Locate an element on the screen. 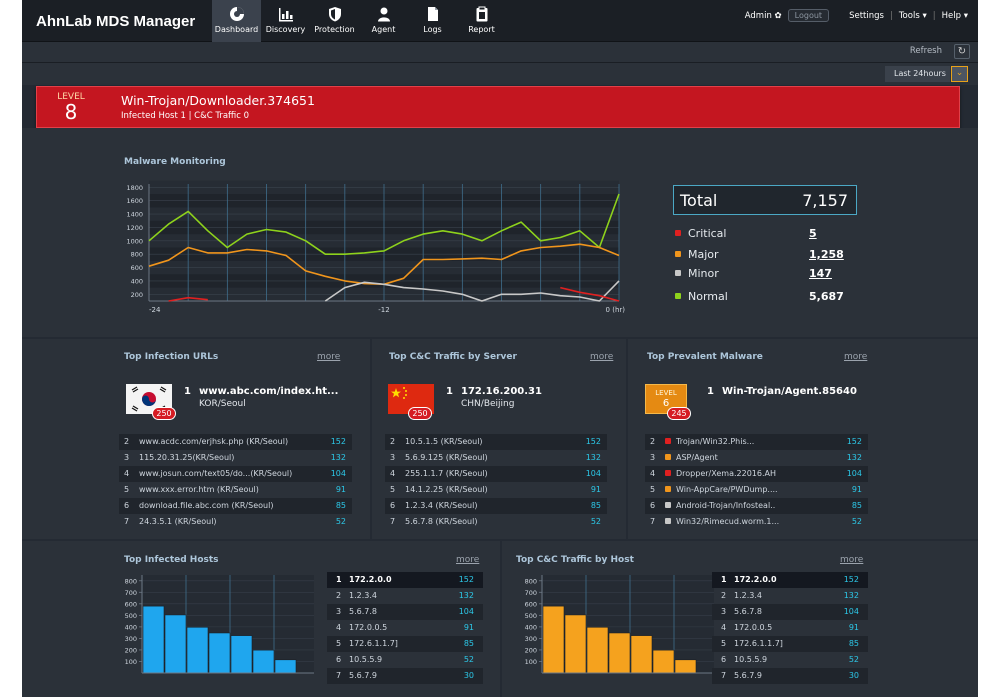 The width and height of the screenshot is (1000, 697). list-item: 6 download.file.abc.com (KR/Seoul) 85 is located at coordinates (235, 506).